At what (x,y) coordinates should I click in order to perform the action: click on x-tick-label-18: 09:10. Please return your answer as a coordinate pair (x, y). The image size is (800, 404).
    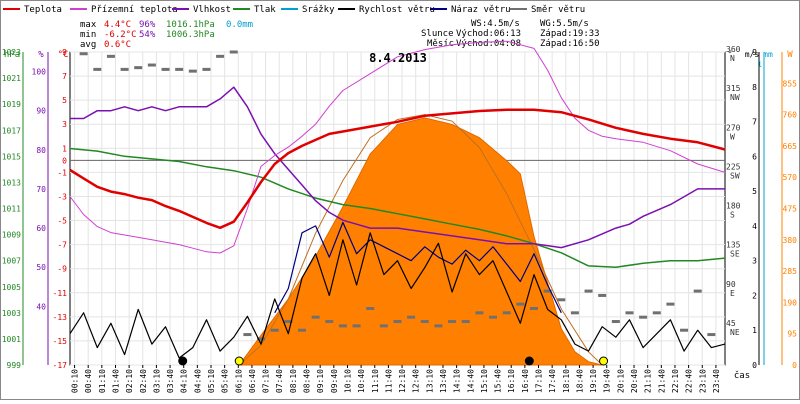
    Looking at the image, I should click on (320, 381).